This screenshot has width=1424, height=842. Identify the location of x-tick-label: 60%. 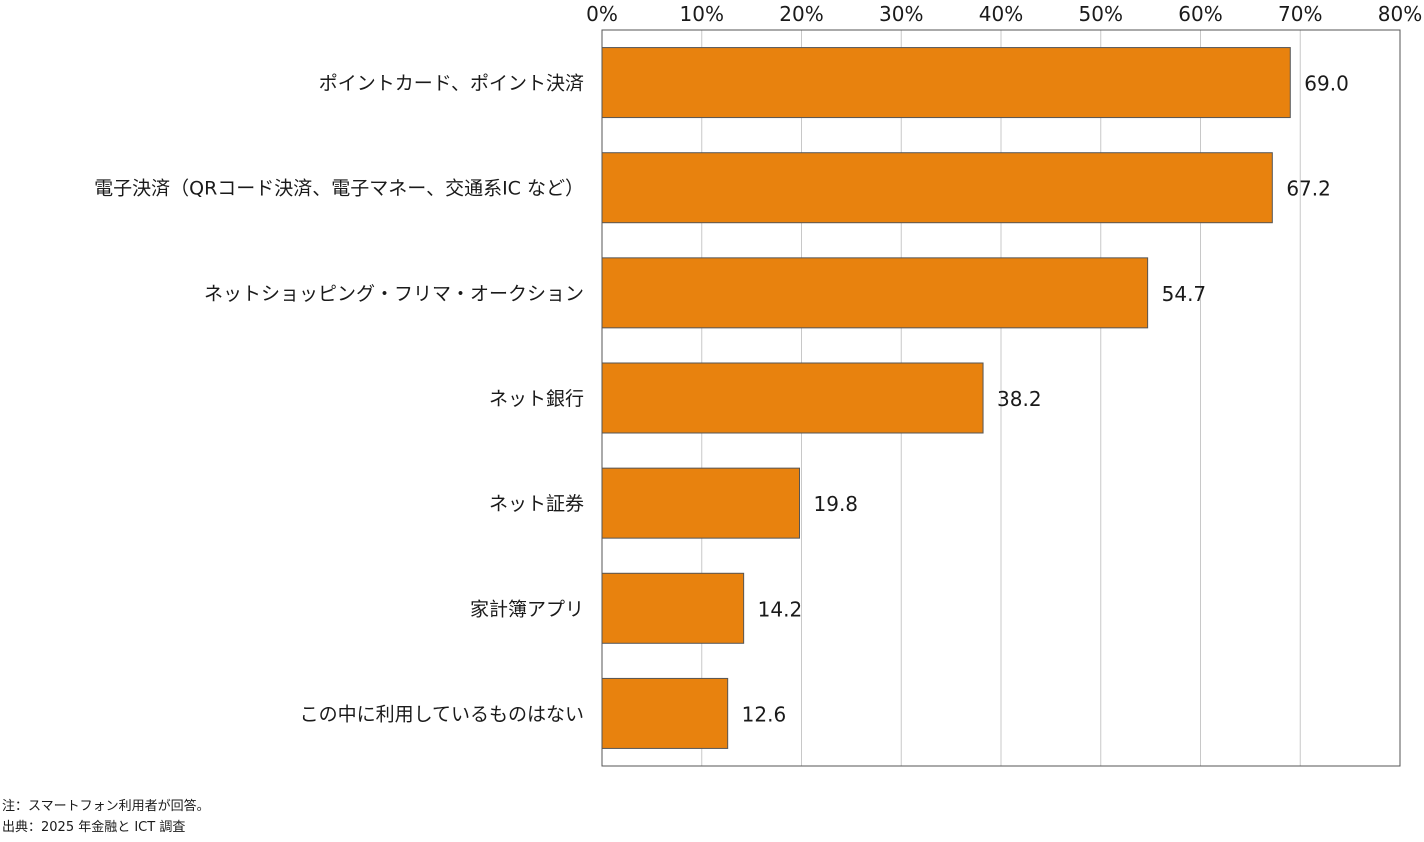
(1200, 14).